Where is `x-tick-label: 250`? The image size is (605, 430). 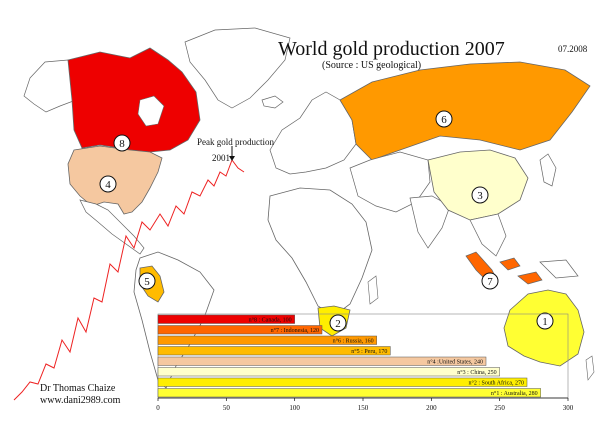 x-tick-label: 250 is located at coordinates (499, 408).